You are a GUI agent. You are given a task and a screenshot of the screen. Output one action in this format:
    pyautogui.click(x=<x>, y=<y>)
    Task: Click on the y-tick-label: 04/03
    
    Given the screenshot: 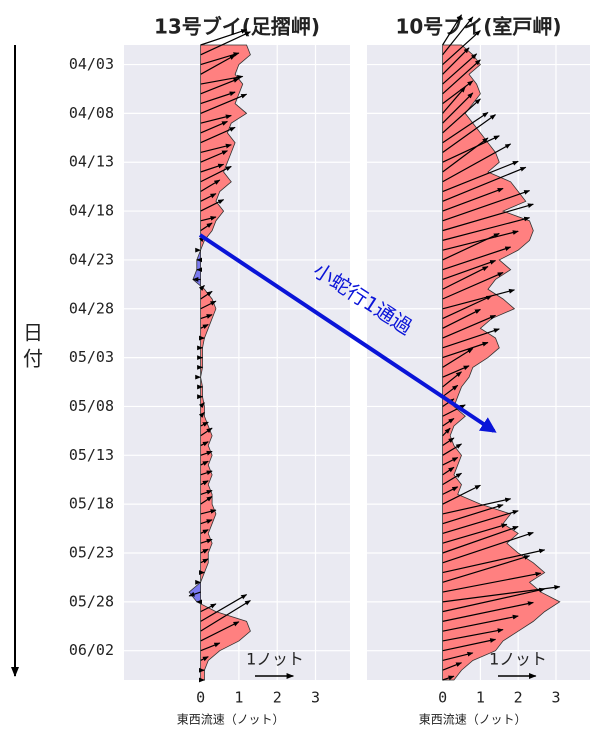 What is the action you would take?
    pyautogui.click(x=91, y=64)
    